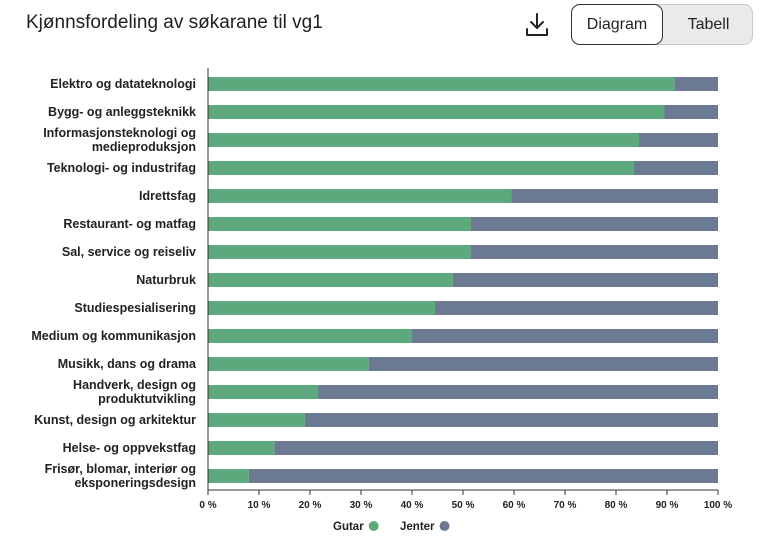 The width and height of the screenshot is (780, 543). What do you see at coordinates (119, 140) in the screenshot?
I see `category-label: Informasjonsteknologi og medieproduksjon` at bounding box center [119, 140].